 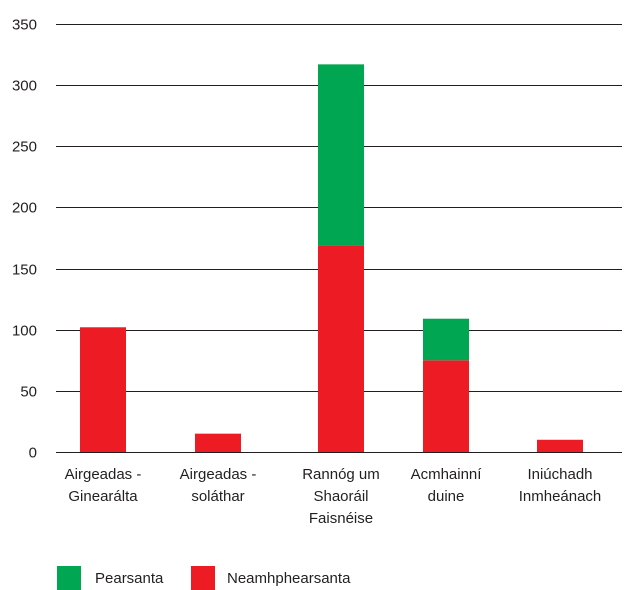 What do you see at coordinates (103, 496) in the screenshot?
I see `x-category-label-line: Ginearálta` at bounding box center [103, 496].